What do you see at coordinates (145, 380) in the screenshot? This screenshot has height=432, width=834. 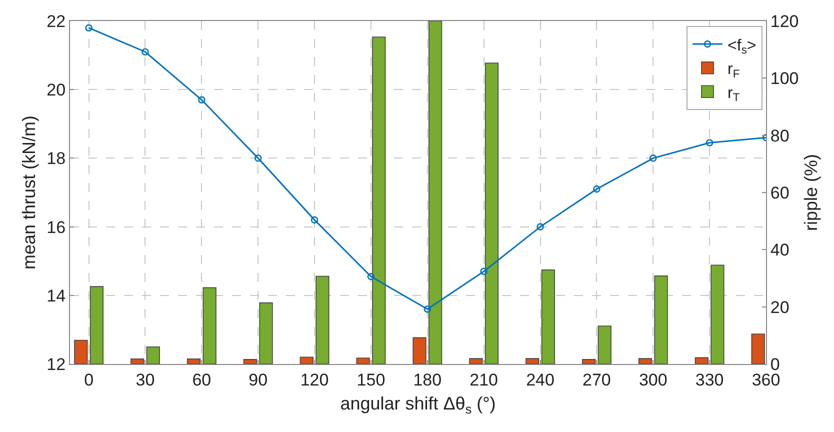 I see `x-tick-label: 30` at bounding box center [145, 380].